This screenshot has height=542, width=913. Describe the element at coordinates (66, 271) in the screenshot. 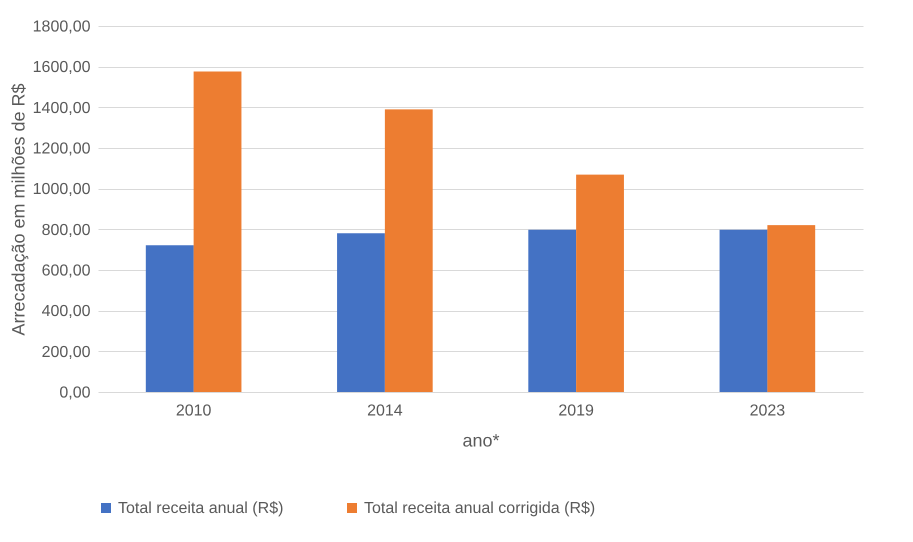

I see `y-tick-label: 600,00` at that location.